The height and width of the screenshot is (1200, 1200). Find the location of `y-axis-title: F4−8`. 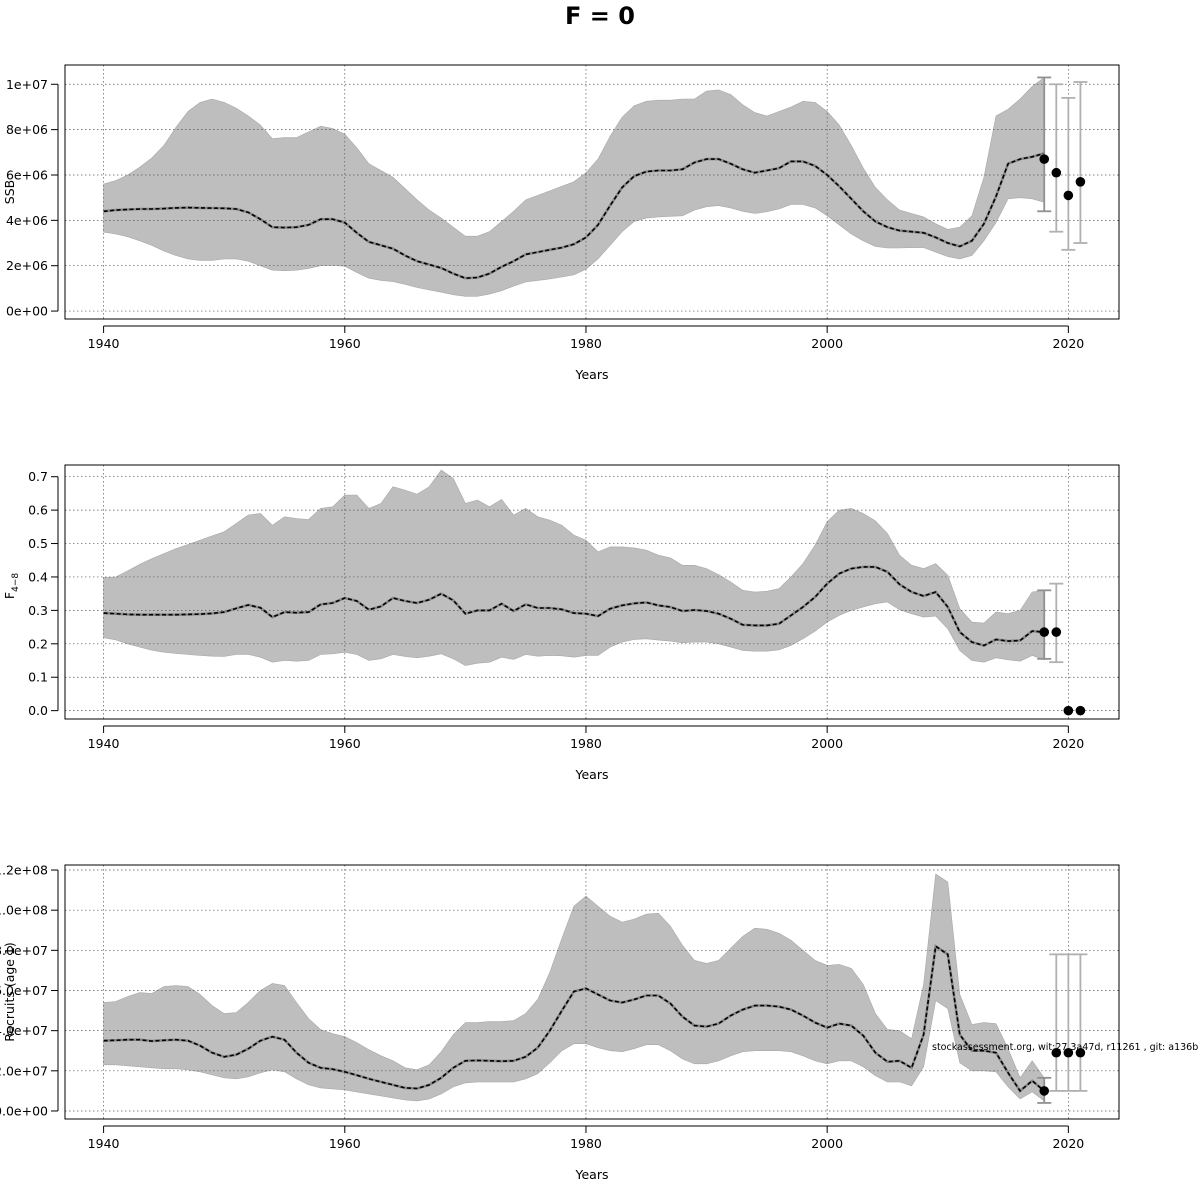

y-axis-title: F4−8 is located at coordinates (11, 586).